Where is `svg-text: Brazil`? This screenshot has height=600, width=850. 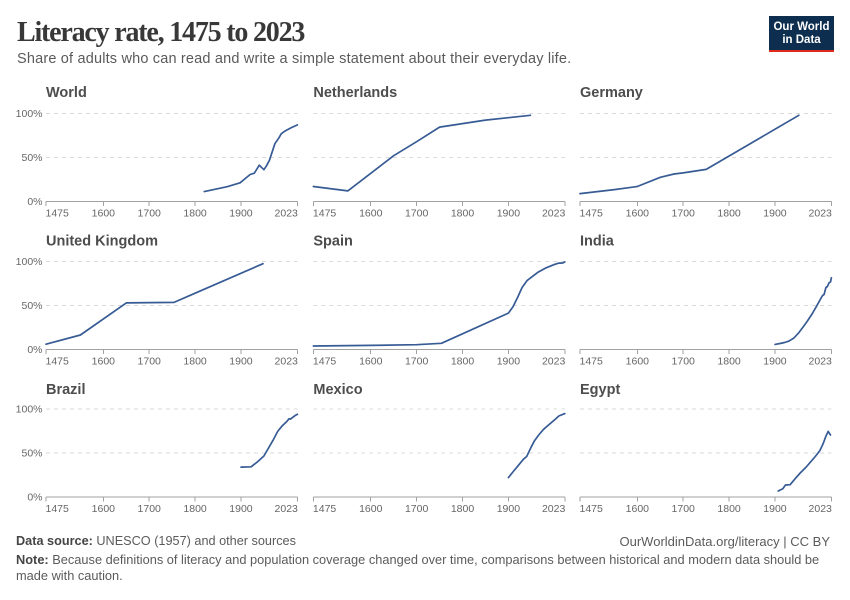
svg-text: Brazil is located at coordinates (66, 390).